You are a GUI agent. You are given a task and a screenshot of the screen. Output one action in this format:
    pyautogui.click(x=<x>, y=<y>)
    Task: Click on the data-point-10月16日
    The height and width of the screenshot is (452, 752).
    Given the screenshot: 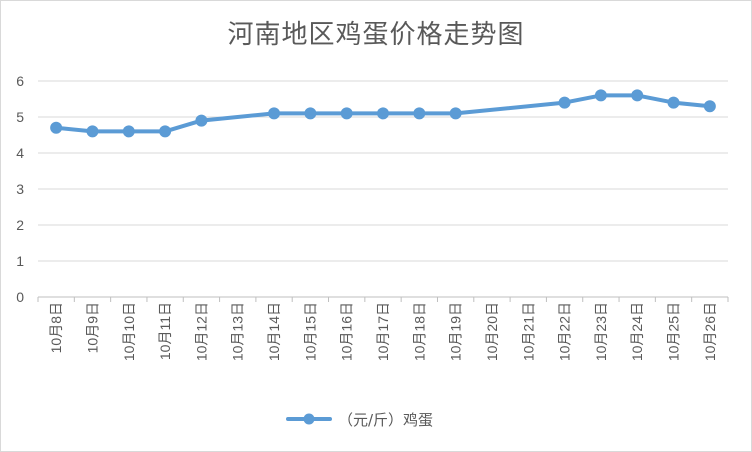 What is the action you would take?
    pyautogui.click(x=346, y=113)
    